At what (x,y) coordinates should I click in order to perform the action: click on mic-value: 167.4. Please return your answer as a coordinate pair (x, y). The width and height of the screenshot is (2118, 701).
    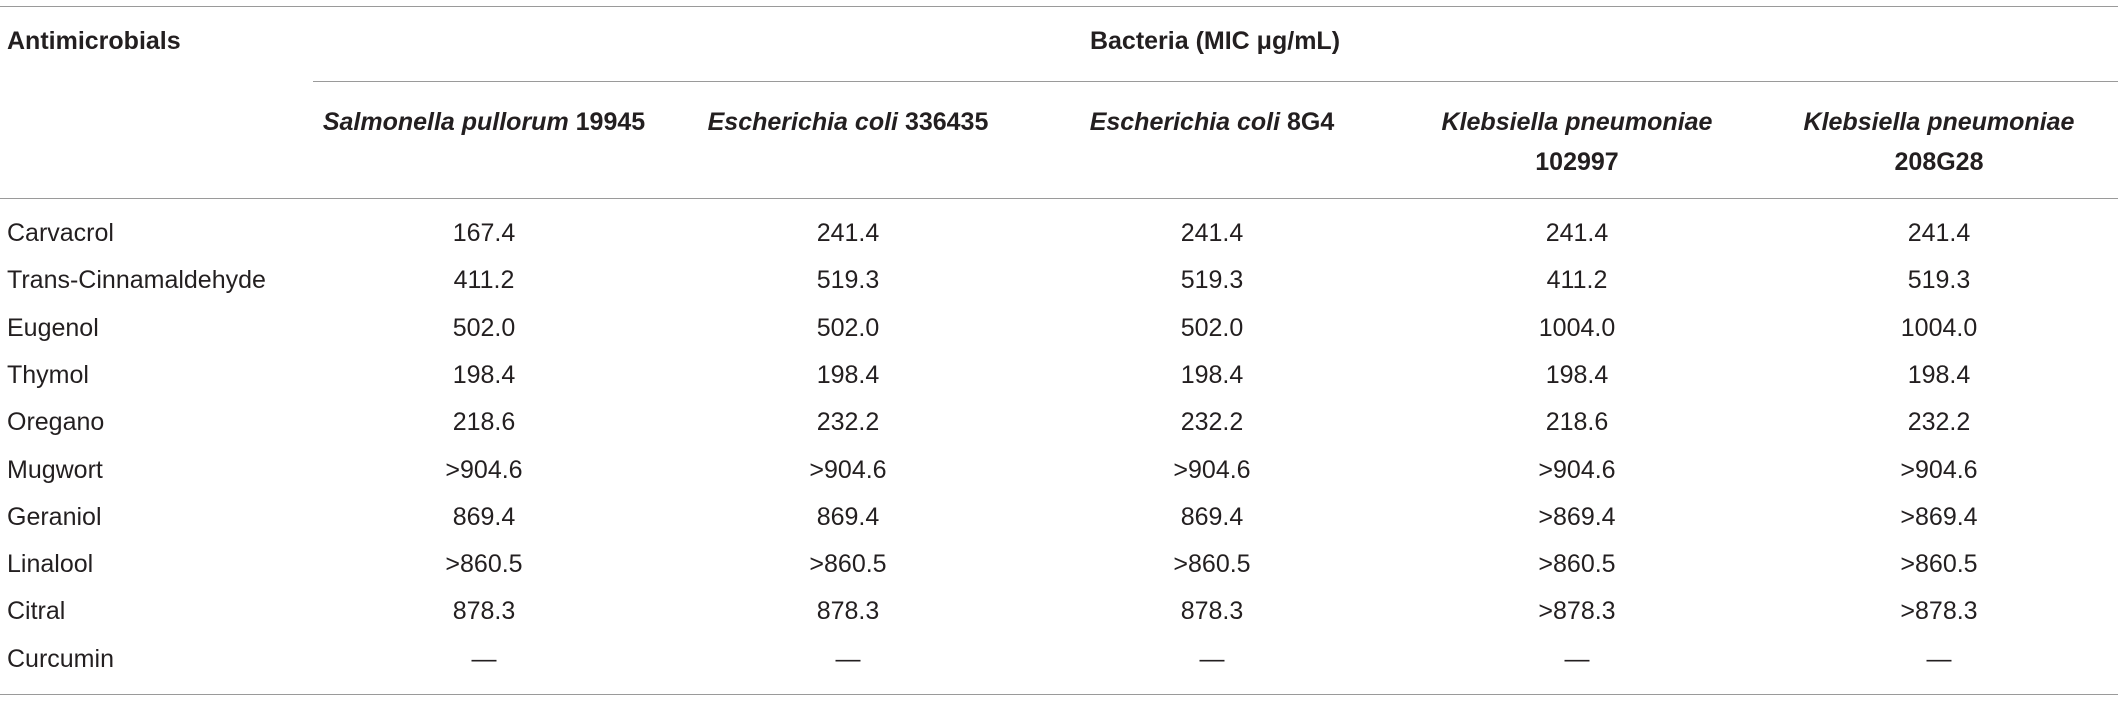
    Looking at the image, I should click on (484, 233).